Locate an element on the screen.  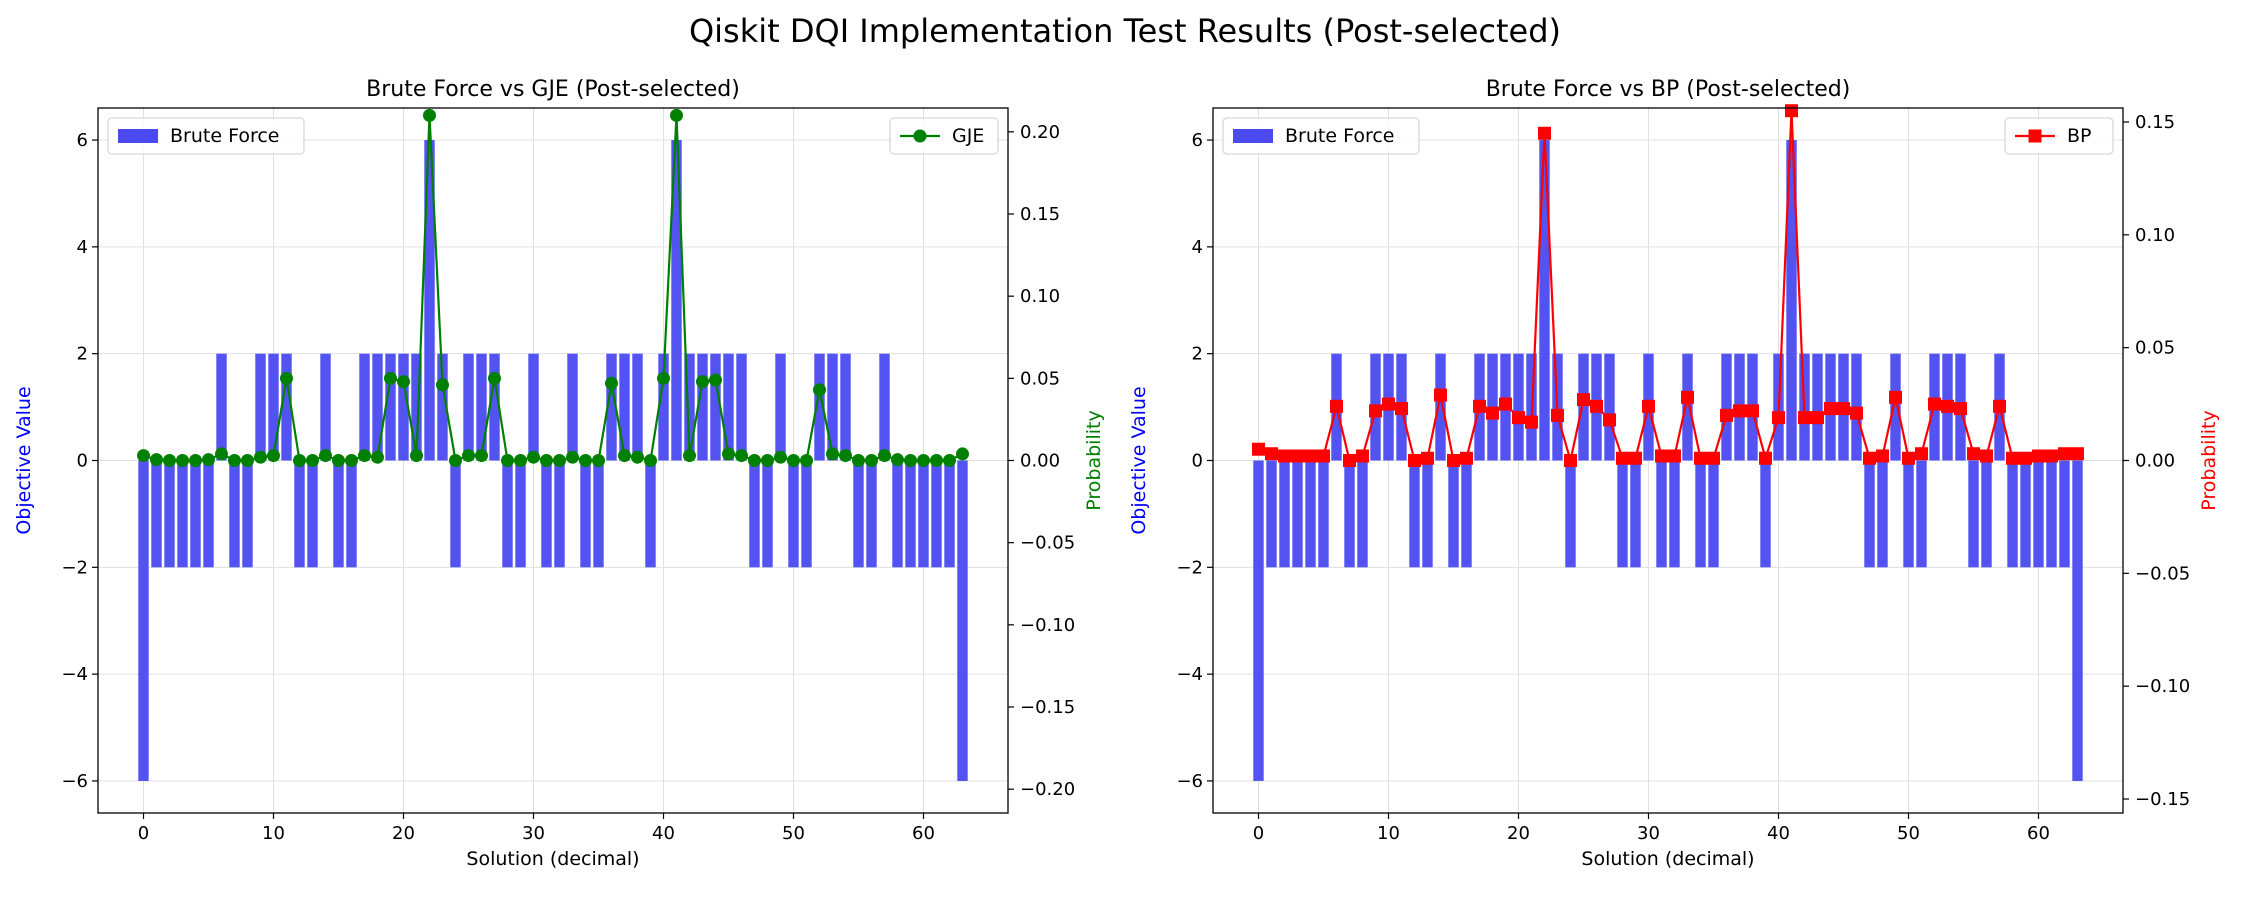
y2-tick-label: 0.15 is located at coordinates (2155, 122).